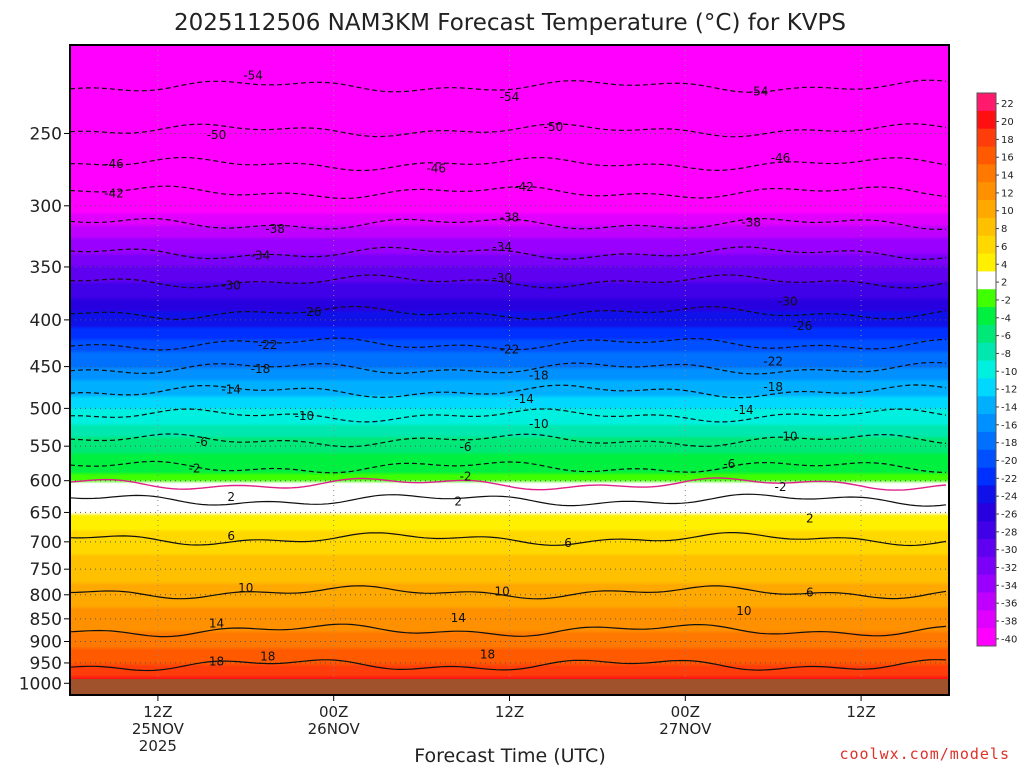 This screenshot has width=1024, height=768. What do you see at coordinates (466, 447) in the screenshot?
I see `contour-label: -6` at bounding box center [466, 447].